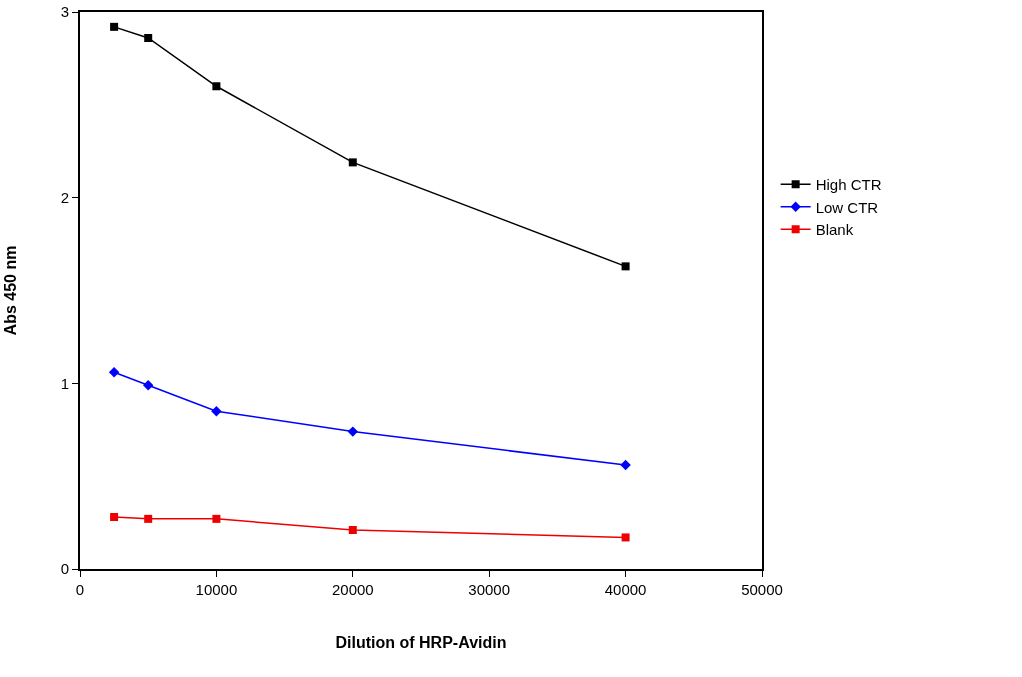  Describe the element at coordinates (64, 12) in the screenshot. I see `y-tick-label: 3` at that location.